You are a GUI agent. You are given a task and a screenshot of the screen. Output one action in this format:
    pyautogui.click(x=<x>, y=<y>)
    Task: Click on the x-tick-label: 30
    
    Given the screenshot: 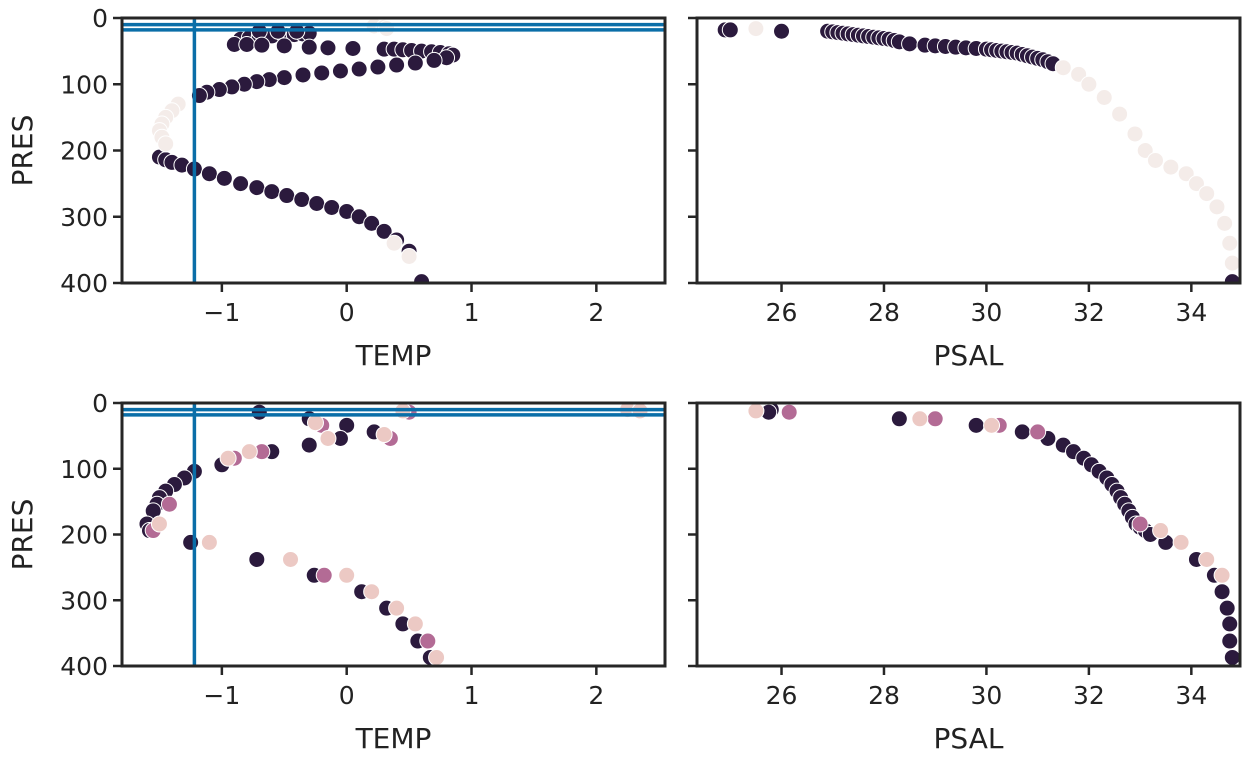 What is the action you would take?
    pyautogui.click(x=987, y=695)
    